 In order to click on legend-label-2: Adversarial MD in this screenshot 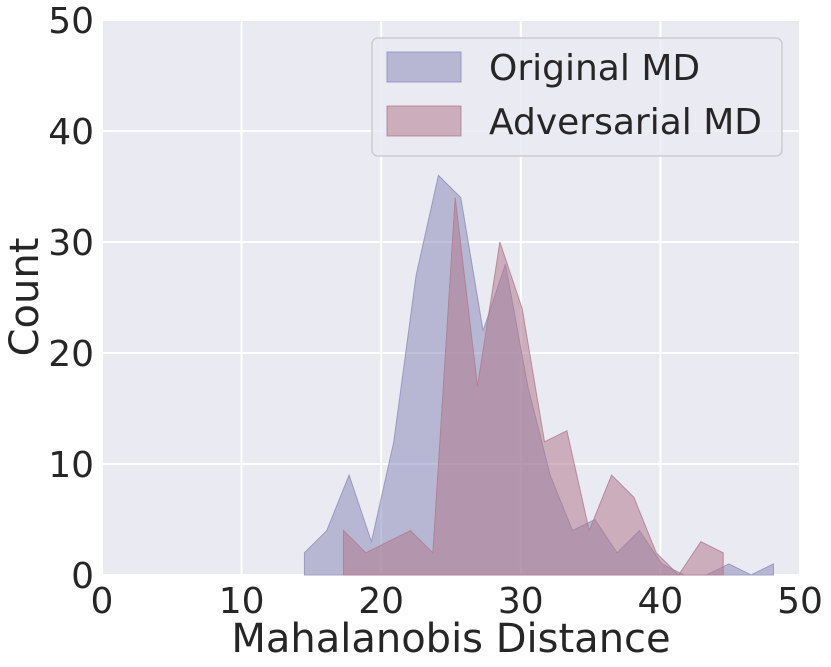, I will do `click(625, 122)`.